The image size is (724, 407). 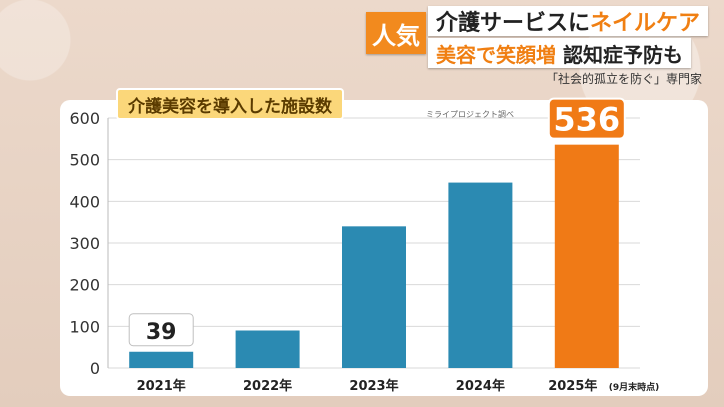 What do you see at coordinates (267, 386) in the screenshot?
I see `x-tick-label: 2022年` at bounding box center [267, 386].